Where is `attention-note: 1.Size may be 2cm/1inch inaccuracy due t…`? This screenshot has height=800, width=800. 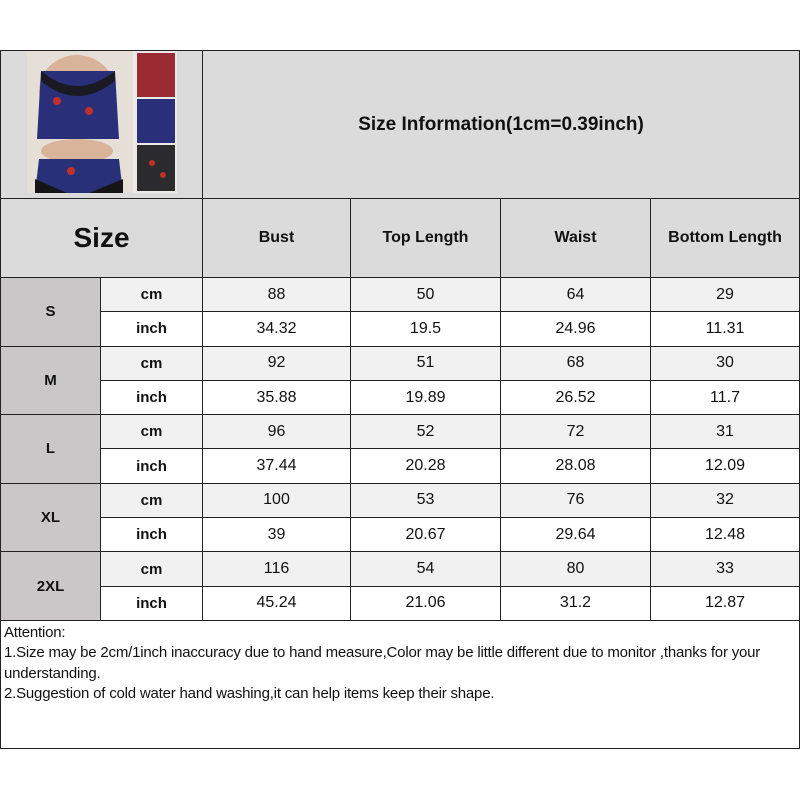 attention-note: 1.Size may be 2cm/1inch inaccuracy due t… is located at coordinates (382, 663).